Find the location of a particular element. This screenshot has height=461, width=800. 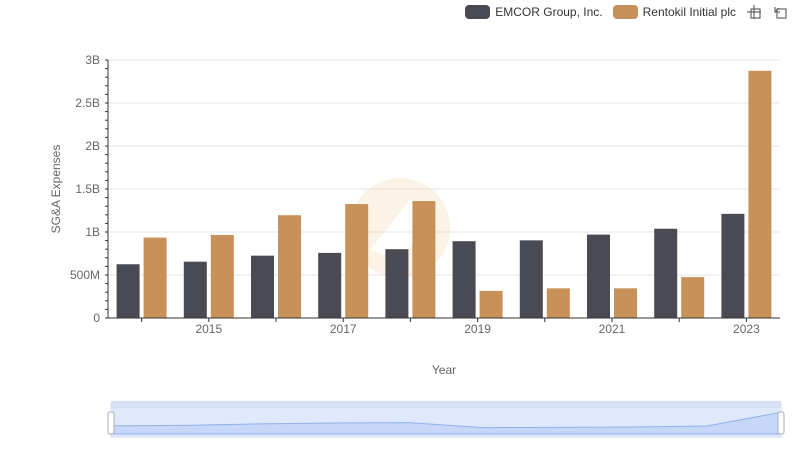

y-tick-label: 0 is located at coordinates (96, 318).